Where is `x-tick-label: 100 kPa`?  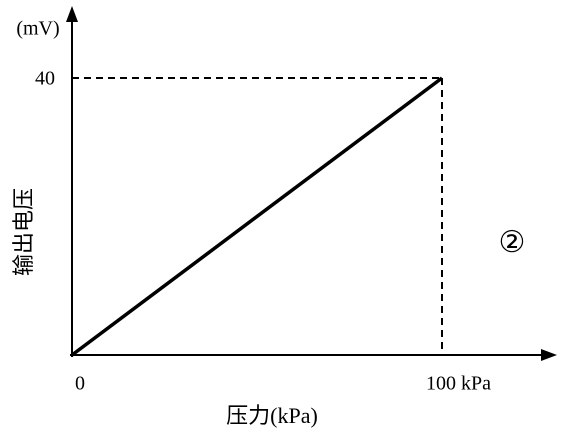 x-tick-label: 100 kPa is located at coordinates (458, 384).